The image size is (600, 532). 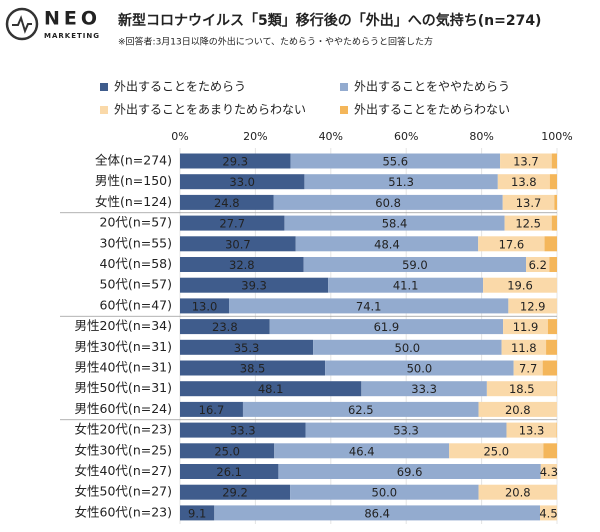 I want to click on data-label: 55.6, so click(x=395, y=162).